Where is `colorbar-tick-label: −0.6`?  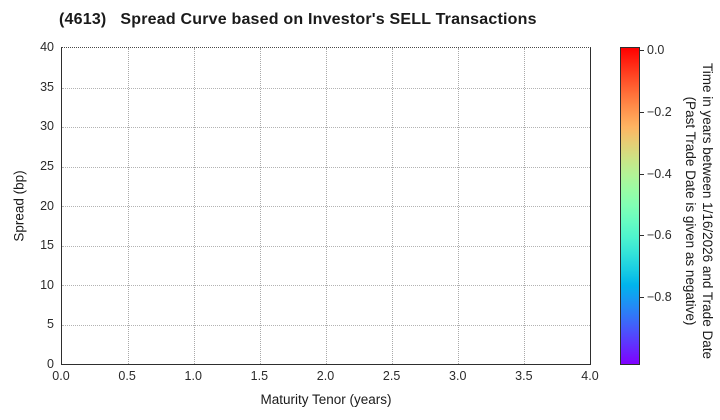
colorbar-tick-label: −0.6 is located at coordinates (659, 235).